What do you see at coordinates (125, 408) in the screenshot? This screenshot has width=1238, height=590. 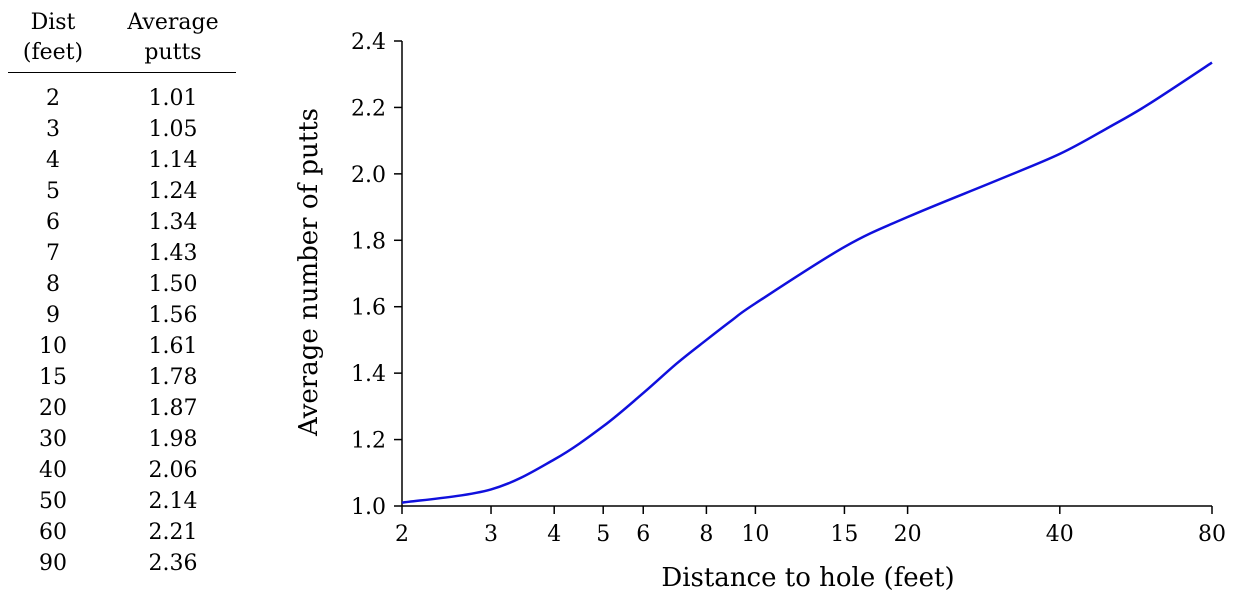 I see `table-row: 20 1.87` at bounding box center [125, 408].